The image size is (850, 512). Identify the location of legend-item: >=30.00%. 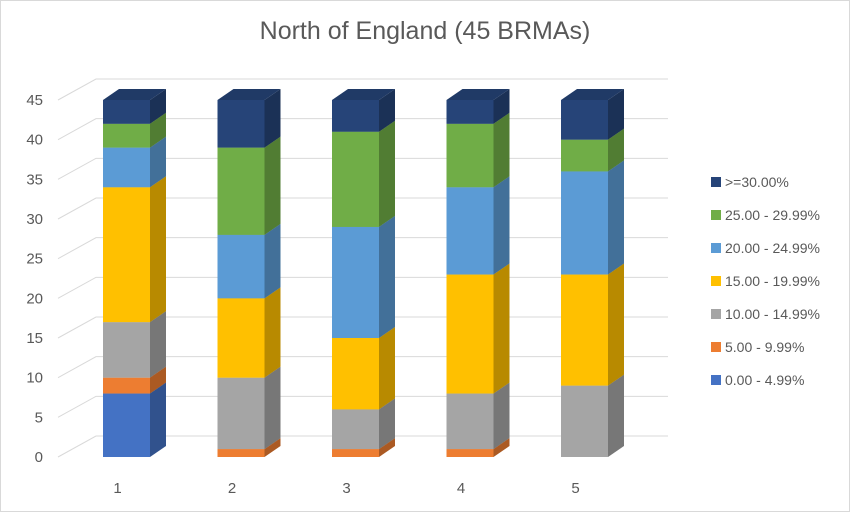
(750, 182).